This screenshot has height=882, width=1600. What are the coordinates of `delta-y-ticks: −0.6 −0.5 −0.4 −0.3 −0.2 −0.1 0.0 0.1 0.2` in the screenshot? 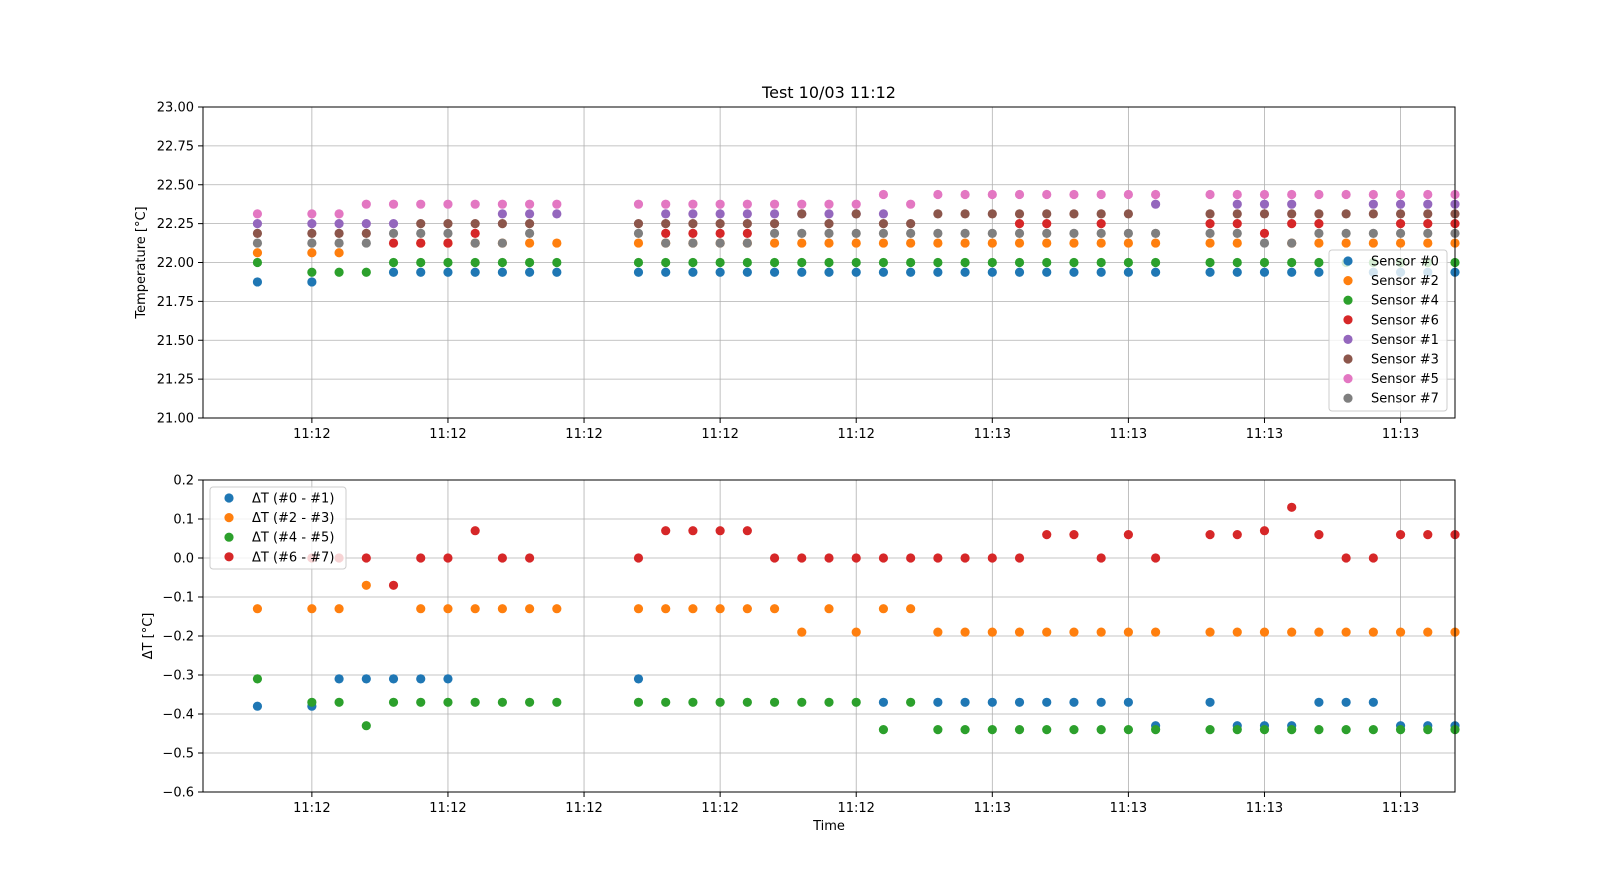 It's located at (182, 637).